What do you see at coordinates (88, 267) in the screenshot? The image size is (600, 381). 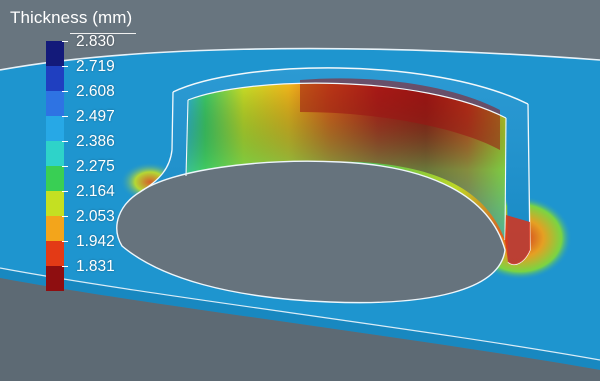 I see `legend-tick-label: 1.831` at bounding box center [88, 267].